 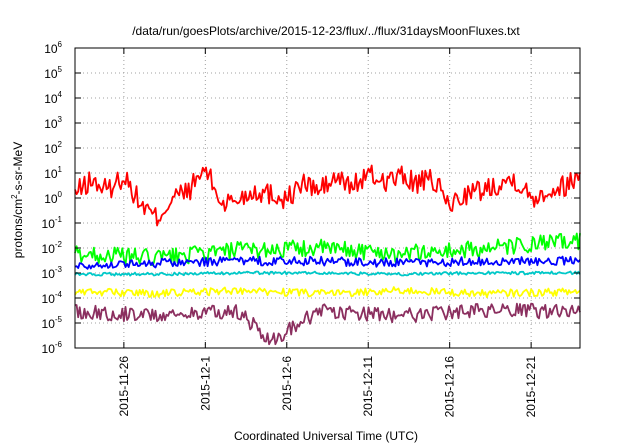 I want to click on y-tick-exponent: -3, so click(x=59, y=269).